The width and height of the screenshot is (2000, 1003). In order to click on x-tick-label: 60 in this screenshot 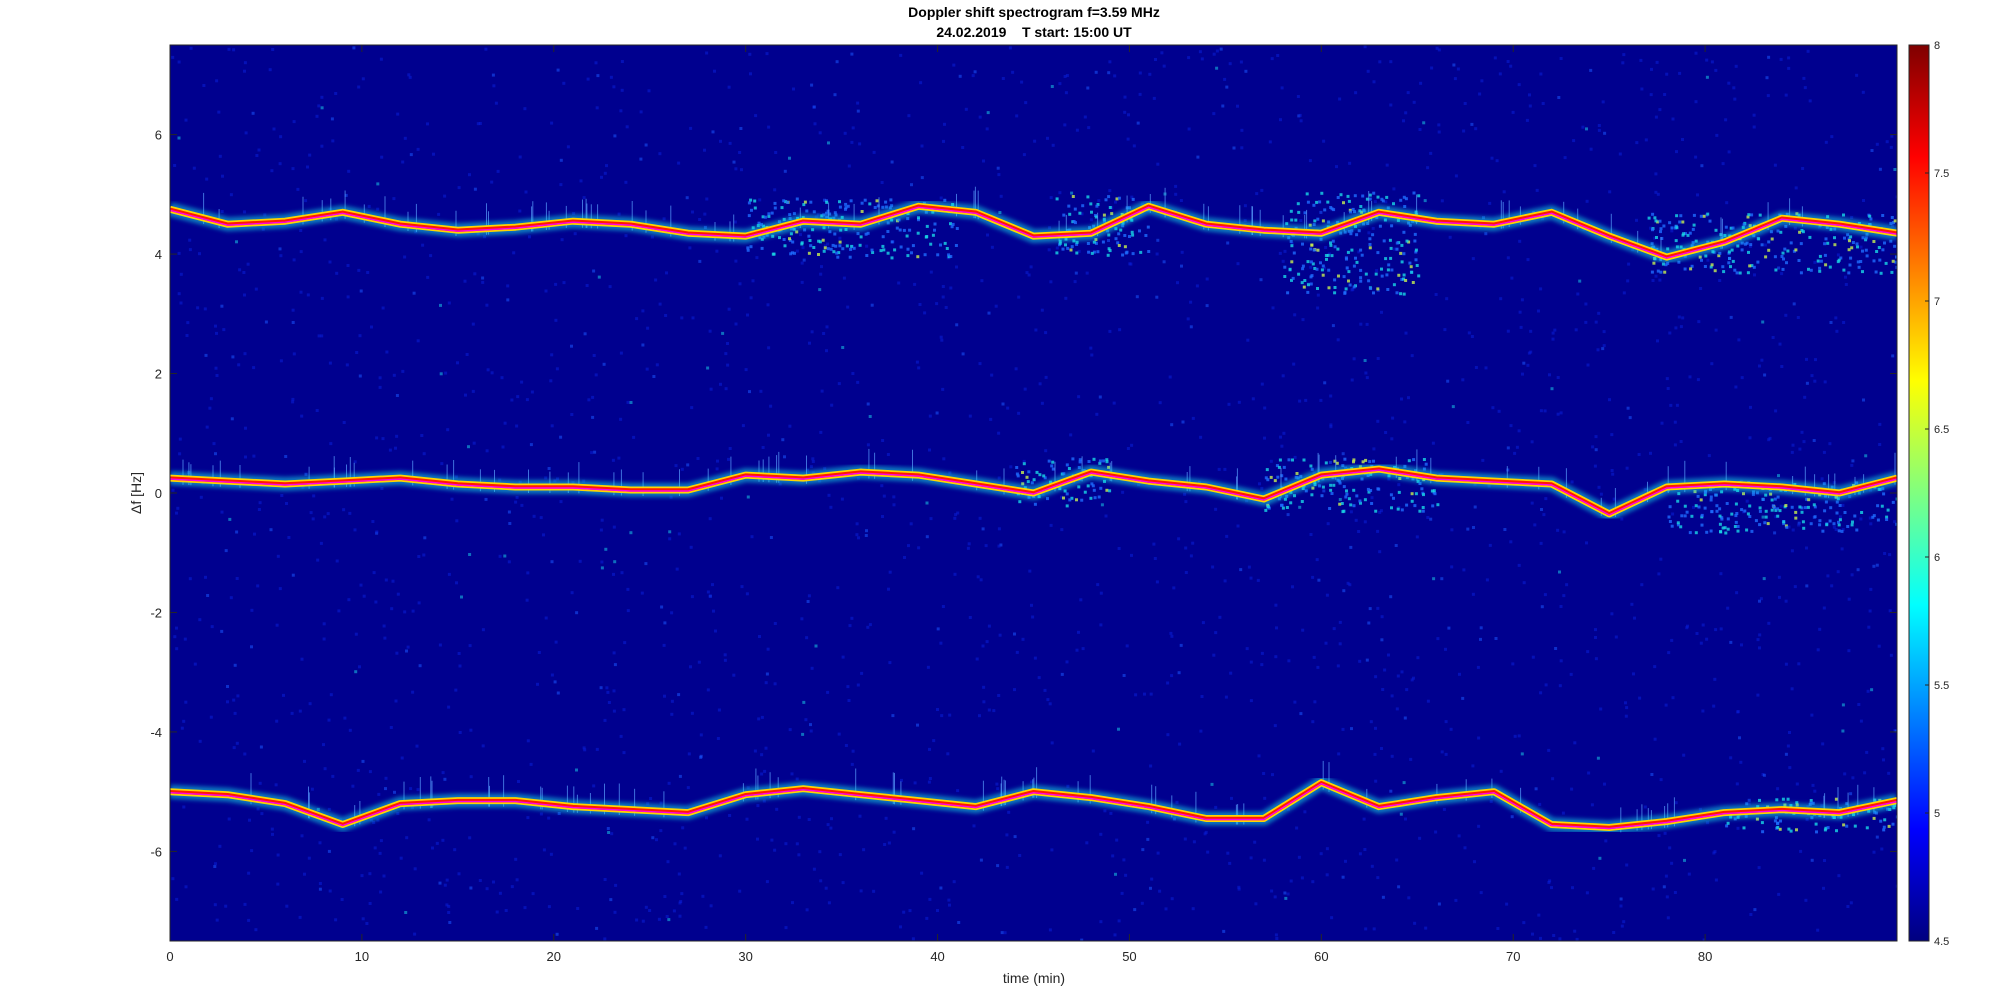, I will do `click(1321, 956)`.